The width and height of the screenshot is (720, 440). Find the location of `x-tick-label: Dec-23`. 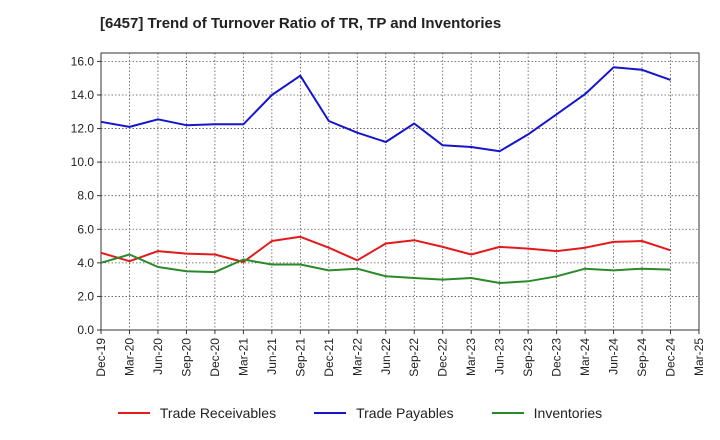

x-tick-label: Dec-23 is located at coordinates (557, 357).